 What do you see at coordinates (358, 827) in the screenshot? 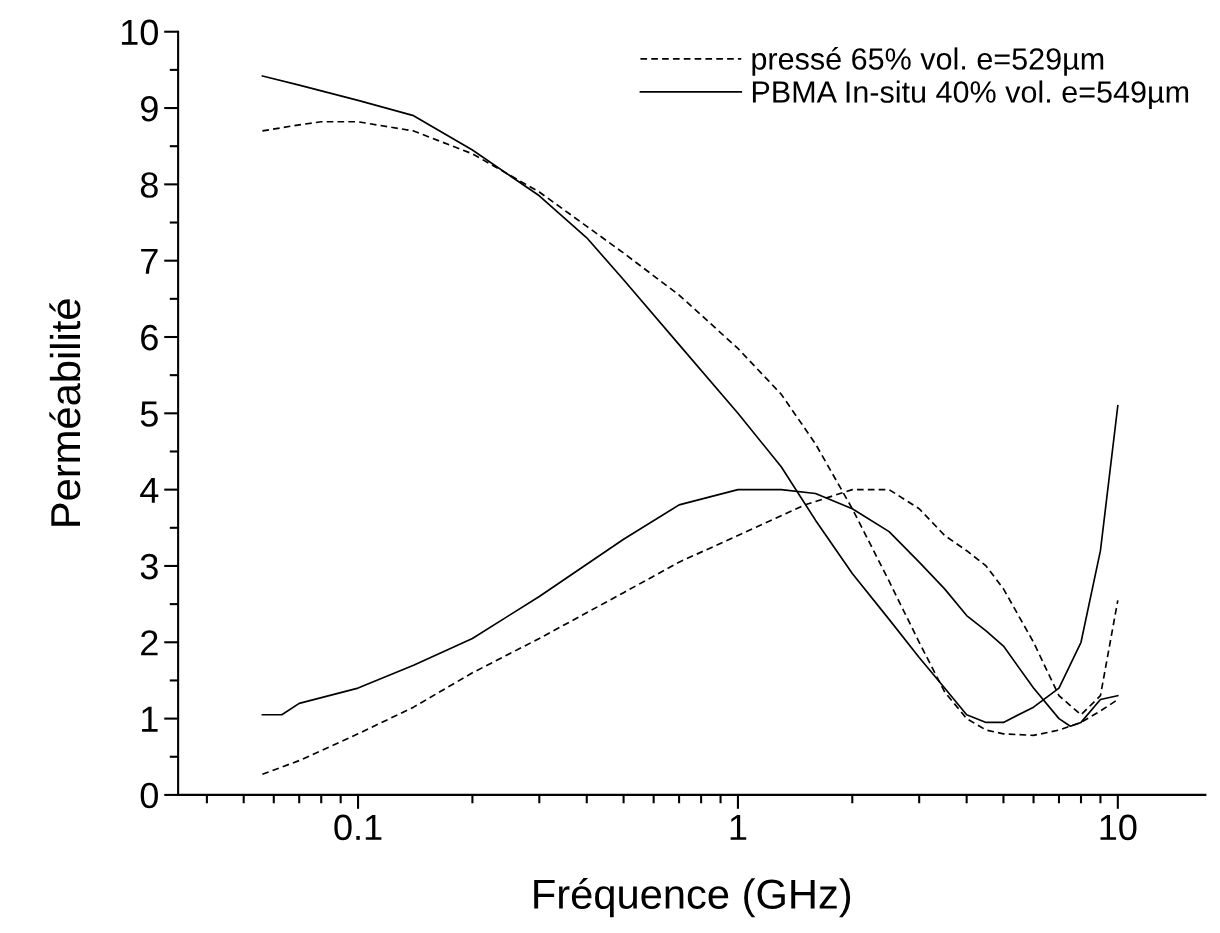
I see `x-tick-label: 0.1` at bounding box center [358, 827].